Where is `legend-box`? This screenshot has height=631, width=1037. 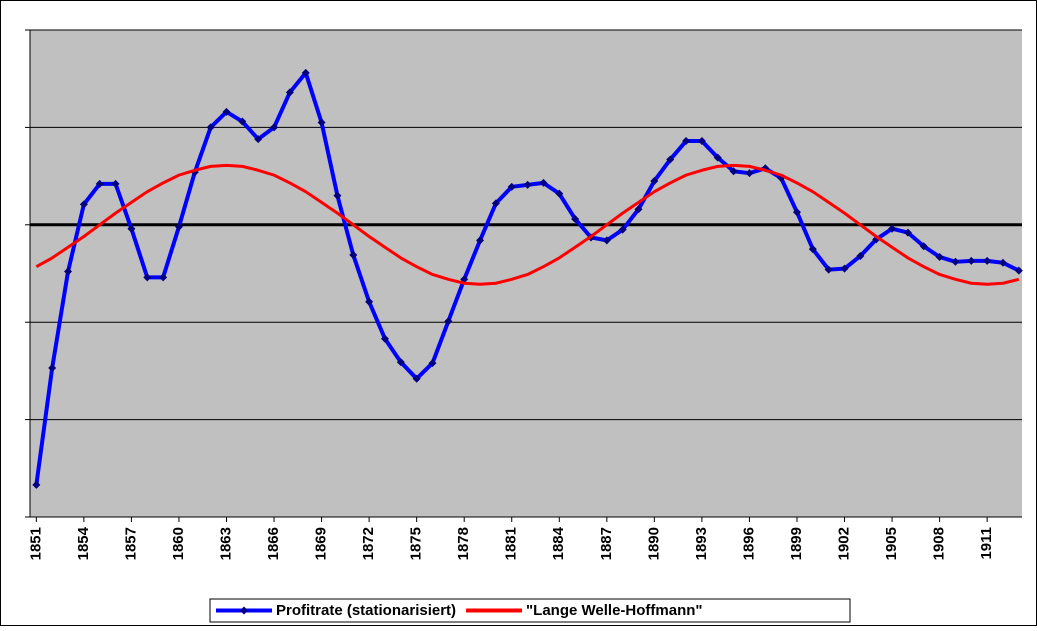 legend-box is located at coordinates (530, 610).